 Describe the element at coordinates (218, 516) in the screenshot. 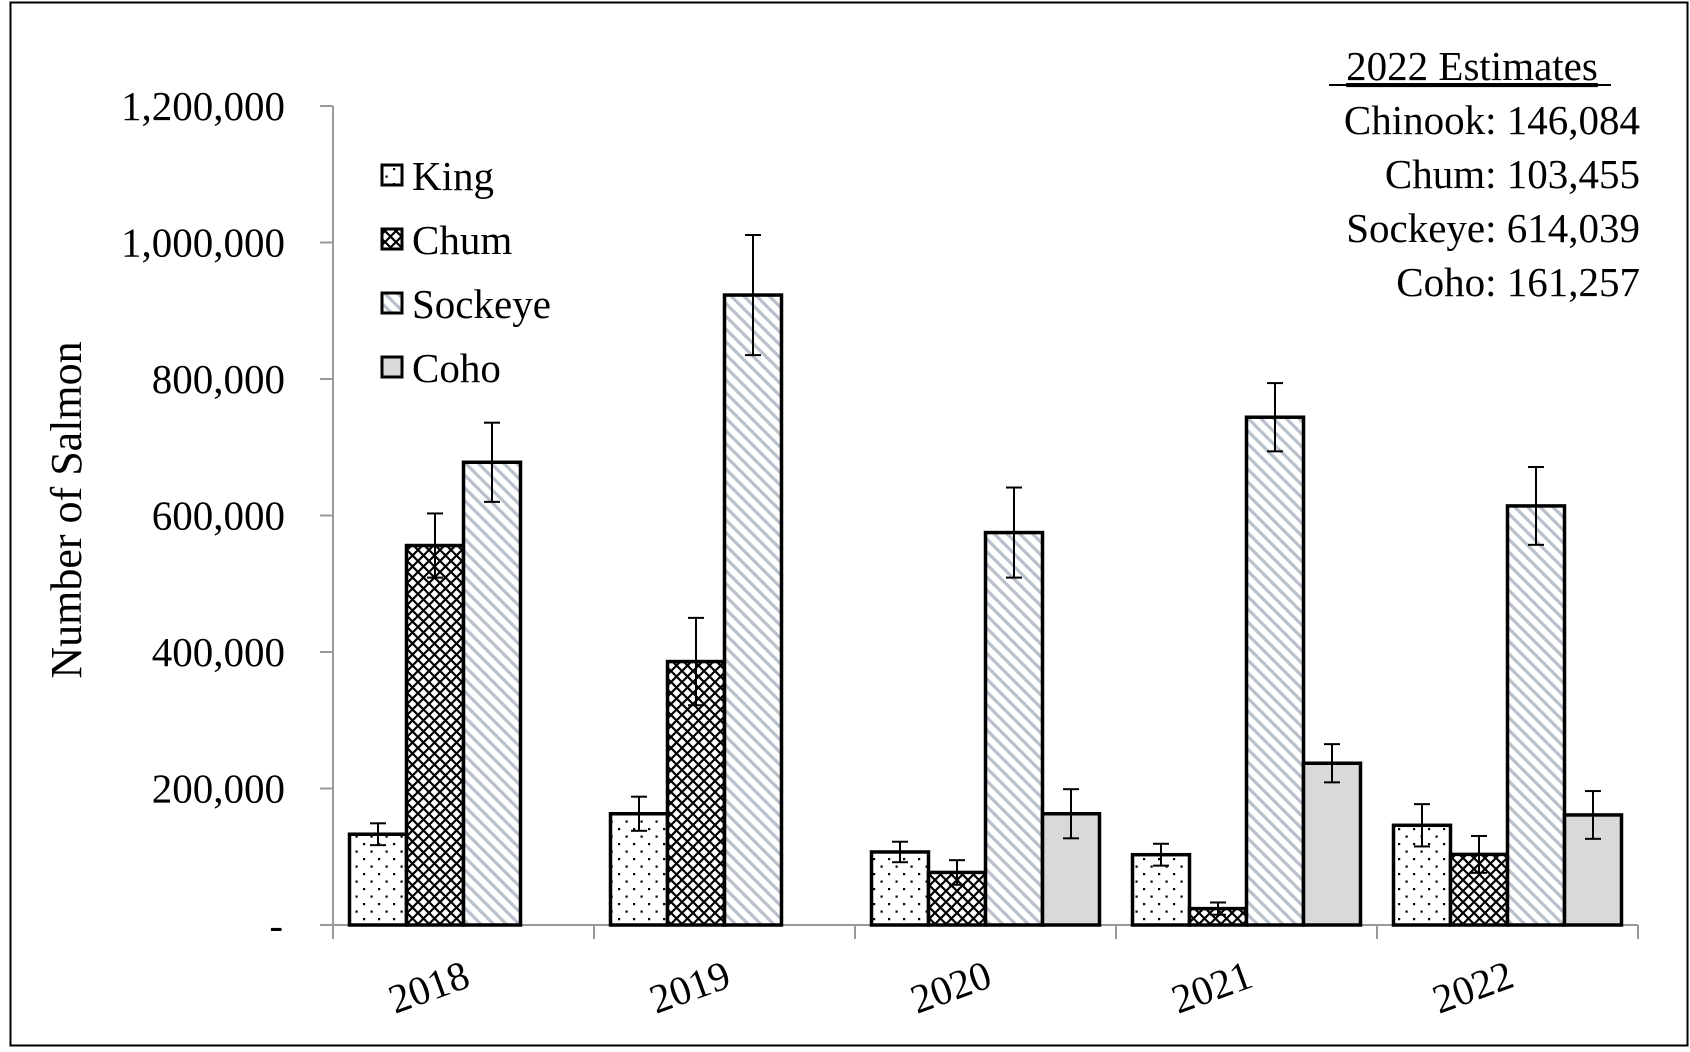

I see `y-tick-label: 600,000` at that location.